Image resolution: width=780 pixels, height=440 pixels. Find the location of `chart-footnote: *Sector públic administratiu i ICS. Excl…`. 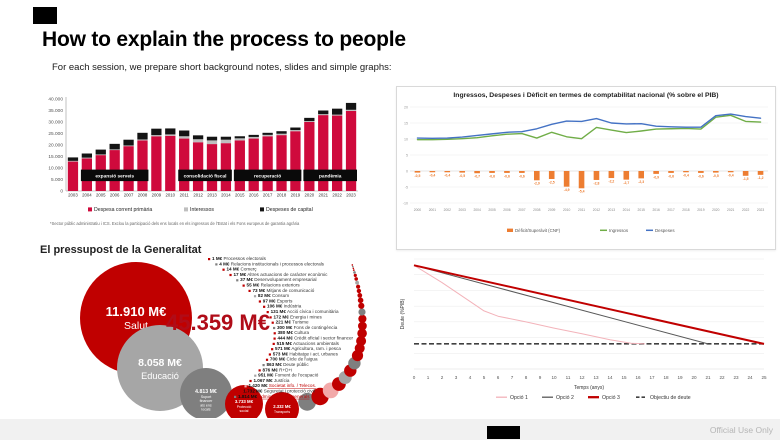

chart-footnote: *Sector públic administratiu i ICS. Excl… is located at coordinates (175, 223).